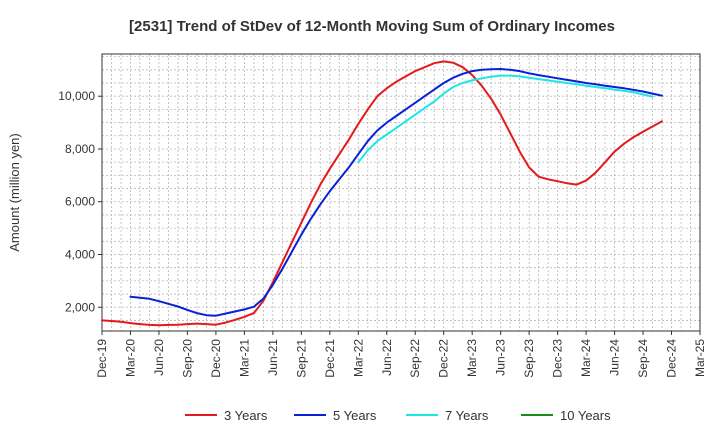 The height and width of the screenshot is (440, 720). Describe the element at coordinates (444, 358) in the screenshot. I see `x-tick-label: Dec-22` at that location.